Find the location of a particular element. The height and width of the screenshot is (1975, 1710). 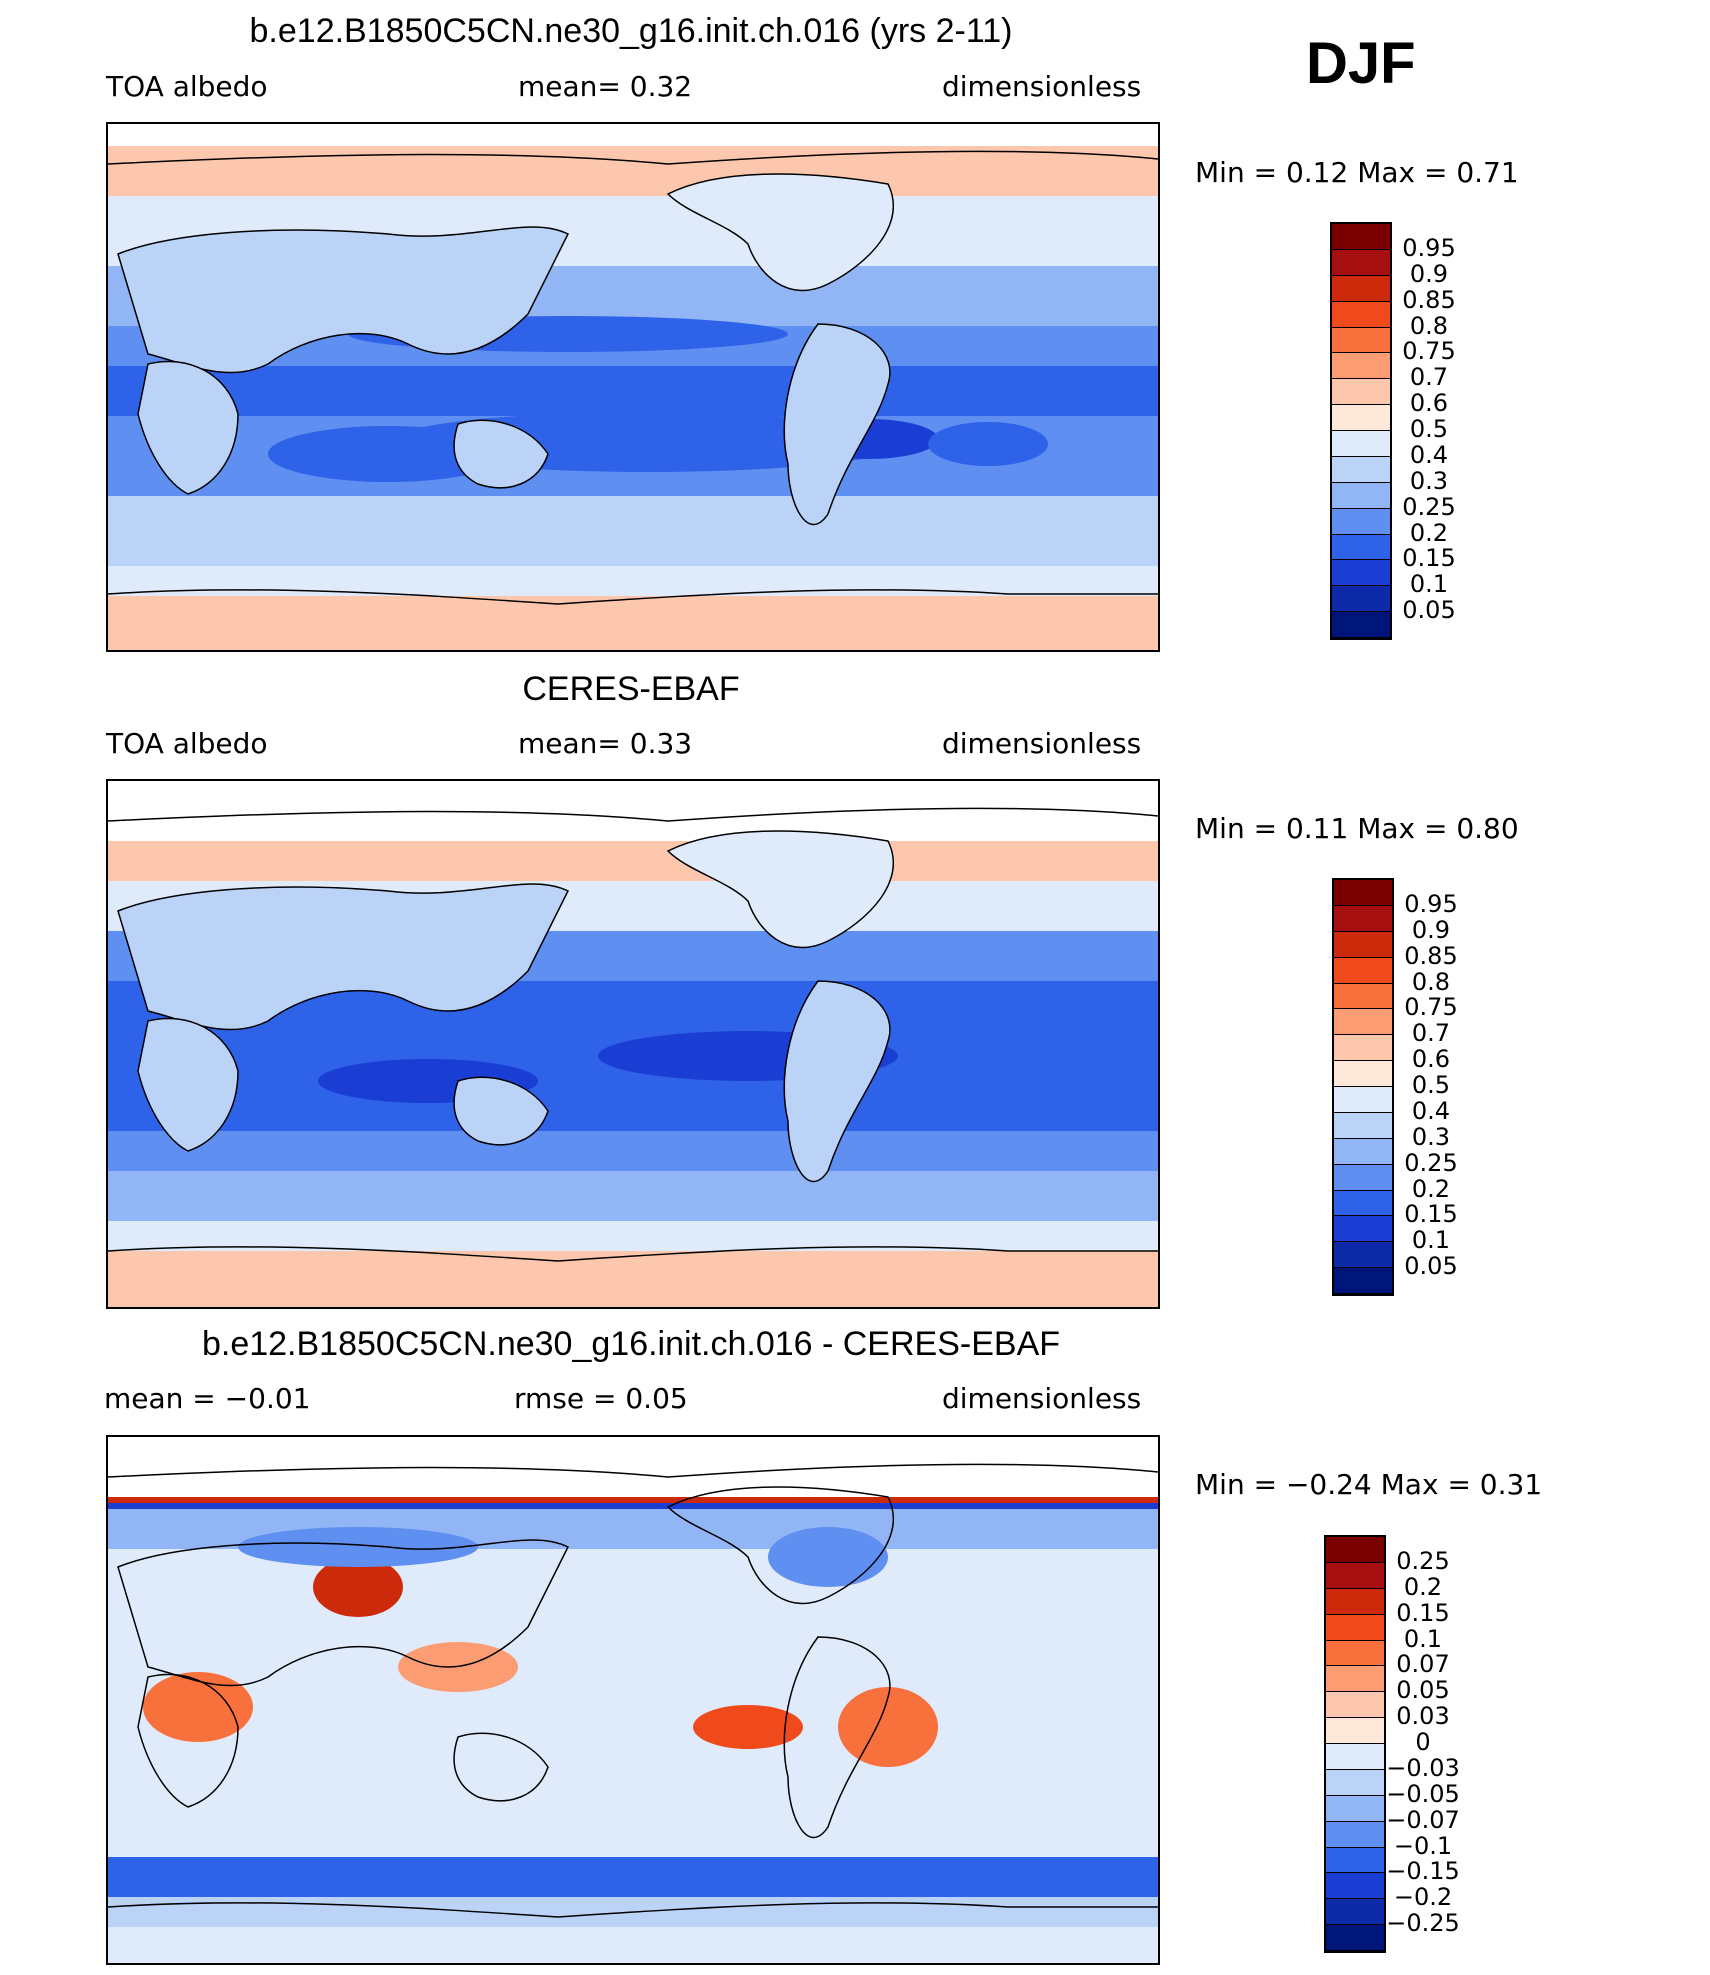

colorbar-tick-label: 0.9 is located at coordinates (1431, 929).